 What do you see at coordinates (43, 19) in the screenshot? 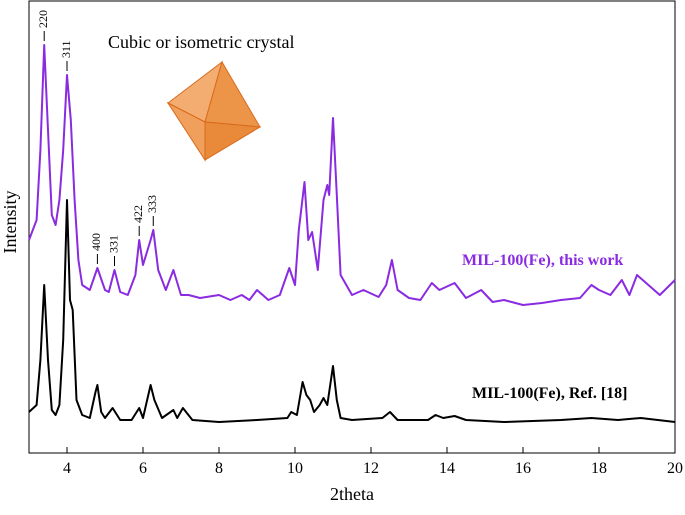
I see `peak-label: 220` at bounding box center [43, 19].